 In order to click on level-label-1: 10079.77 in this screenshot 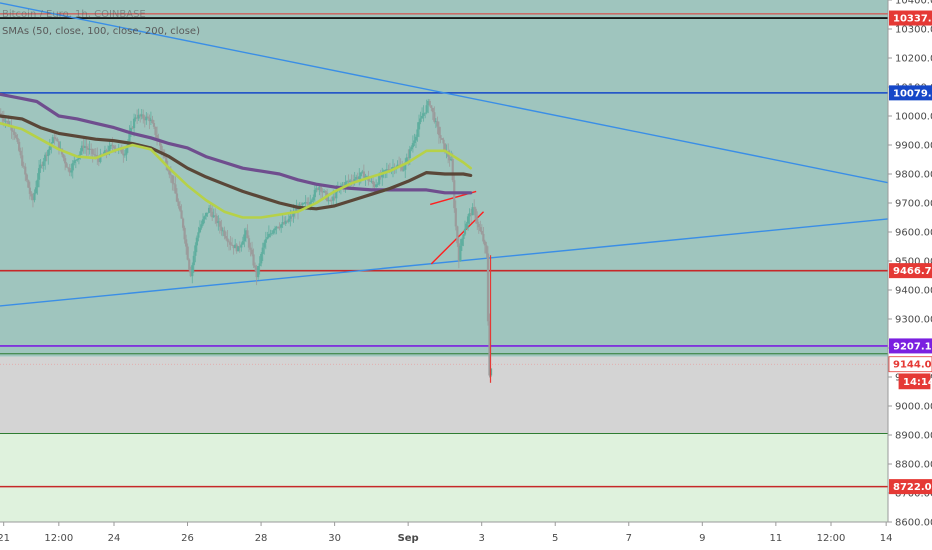, I will do `click(912, 93)`.